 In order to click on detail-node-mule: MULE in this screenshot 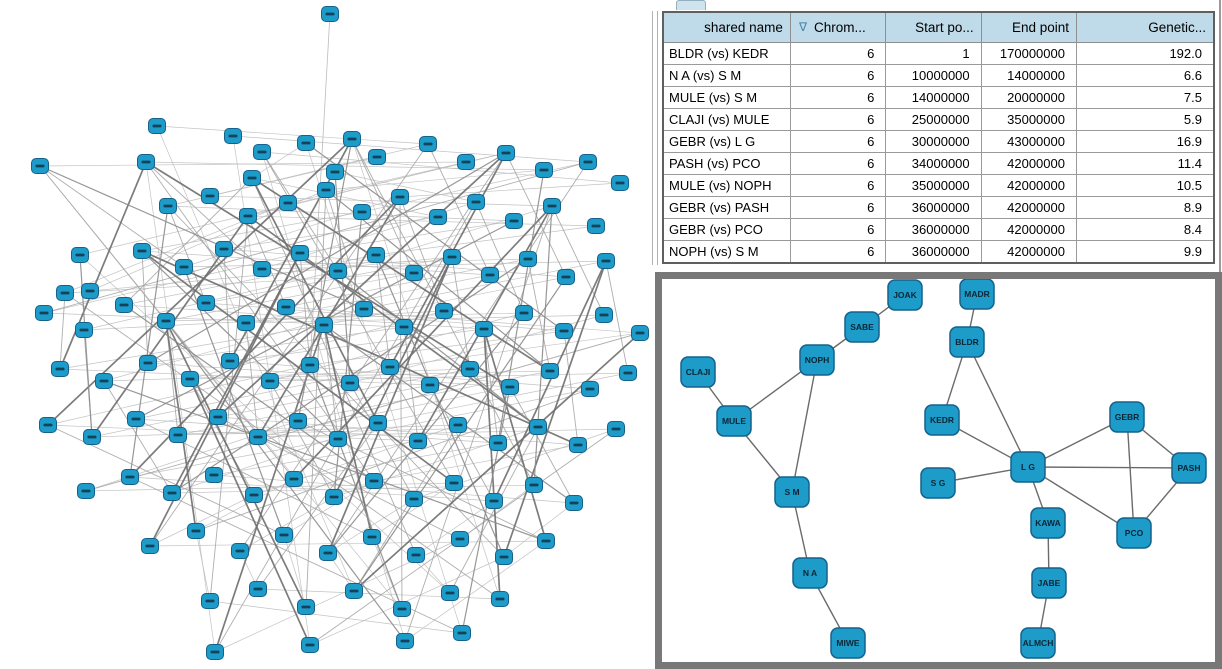, I will do `click(734, 421)`.